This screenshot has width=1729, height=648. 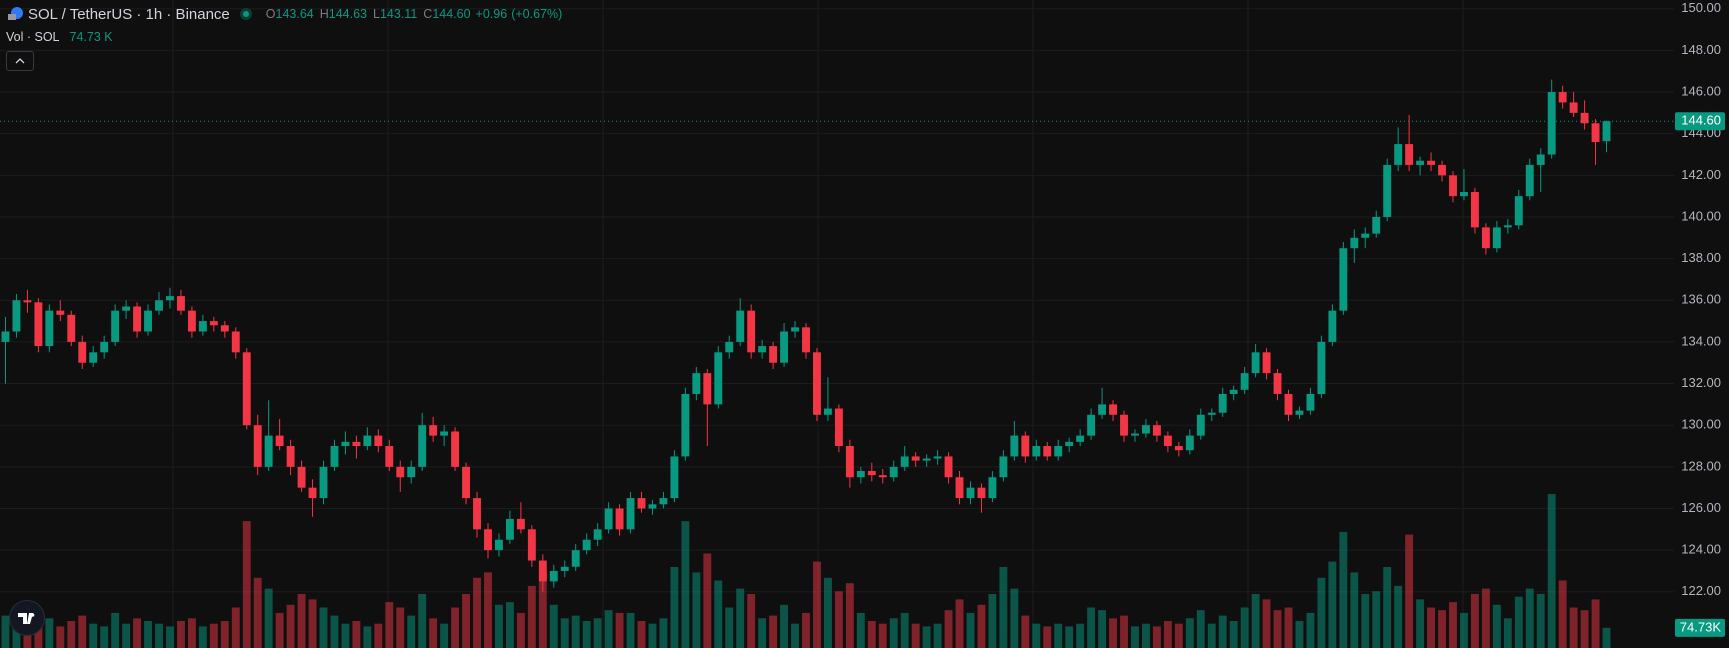 I want to click on tv-logo, so click(x=27, y=618).